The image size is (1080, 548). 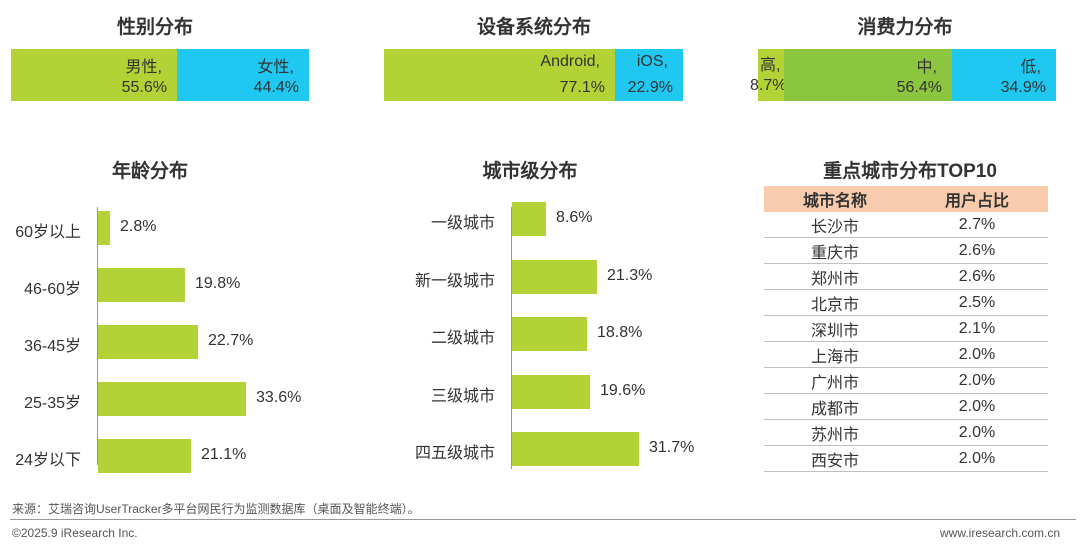 I want to click on city_tier-axis-line, so click(x=511, y=338).